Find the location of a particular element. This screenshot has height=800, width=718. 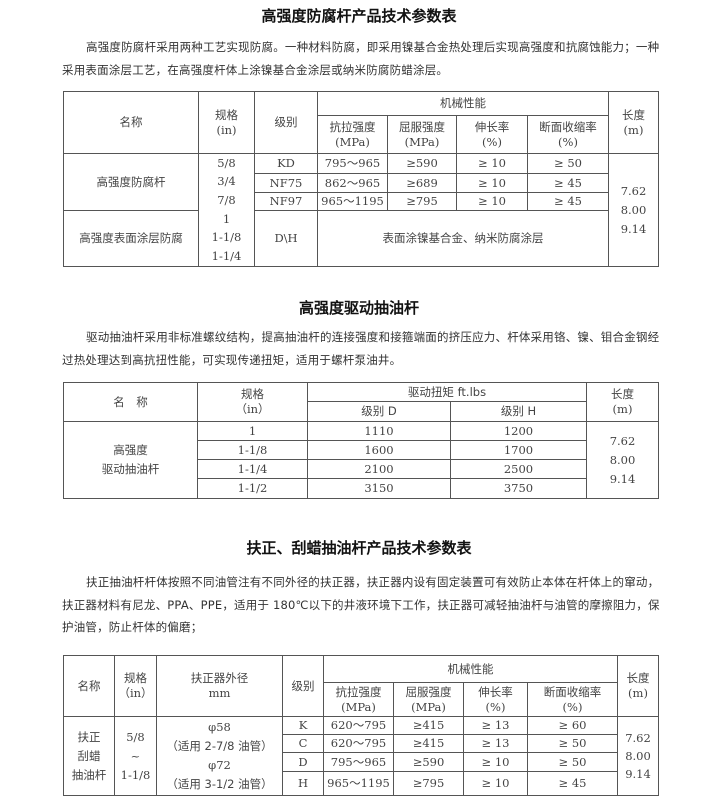

header-diameter: 扶正器外径 mm is located at coordinates (219, 686).